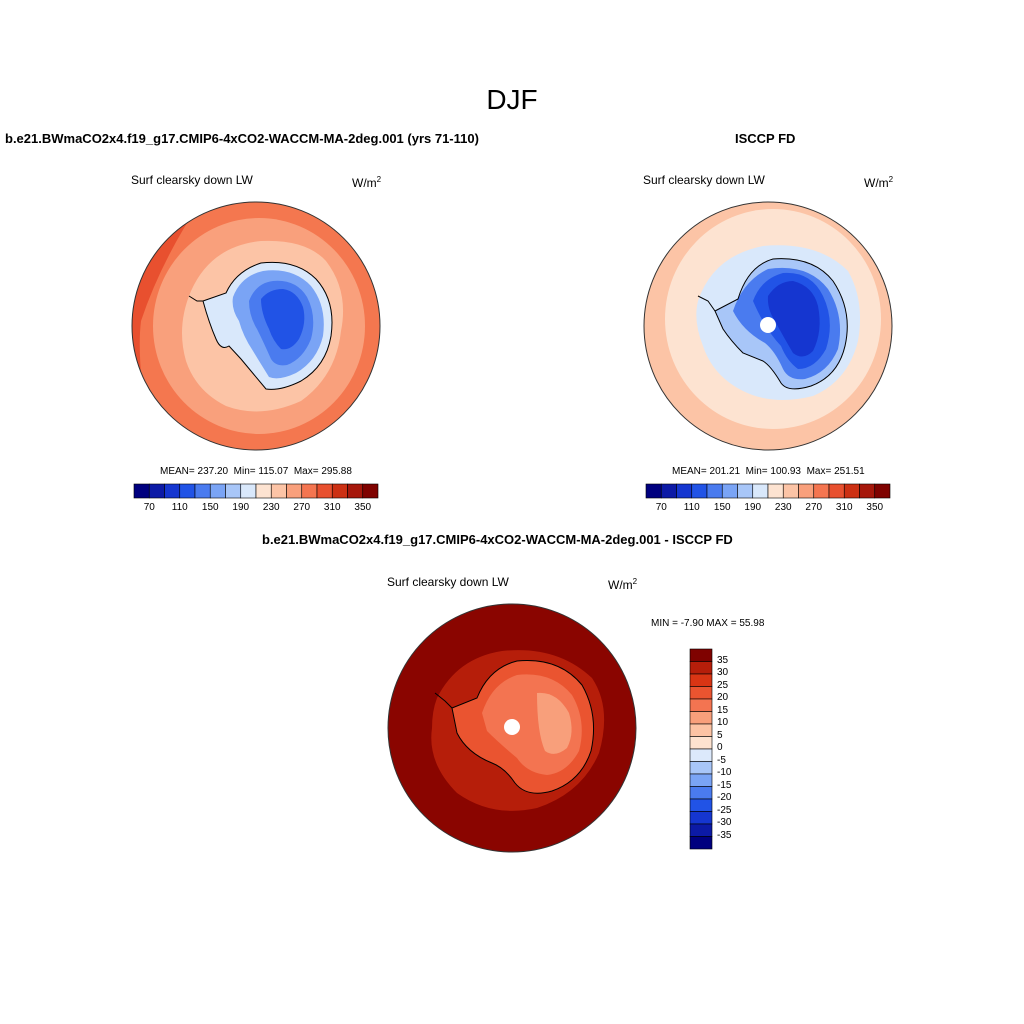  I want to click on colorbar-tick-label: -25, so click(724, 810).